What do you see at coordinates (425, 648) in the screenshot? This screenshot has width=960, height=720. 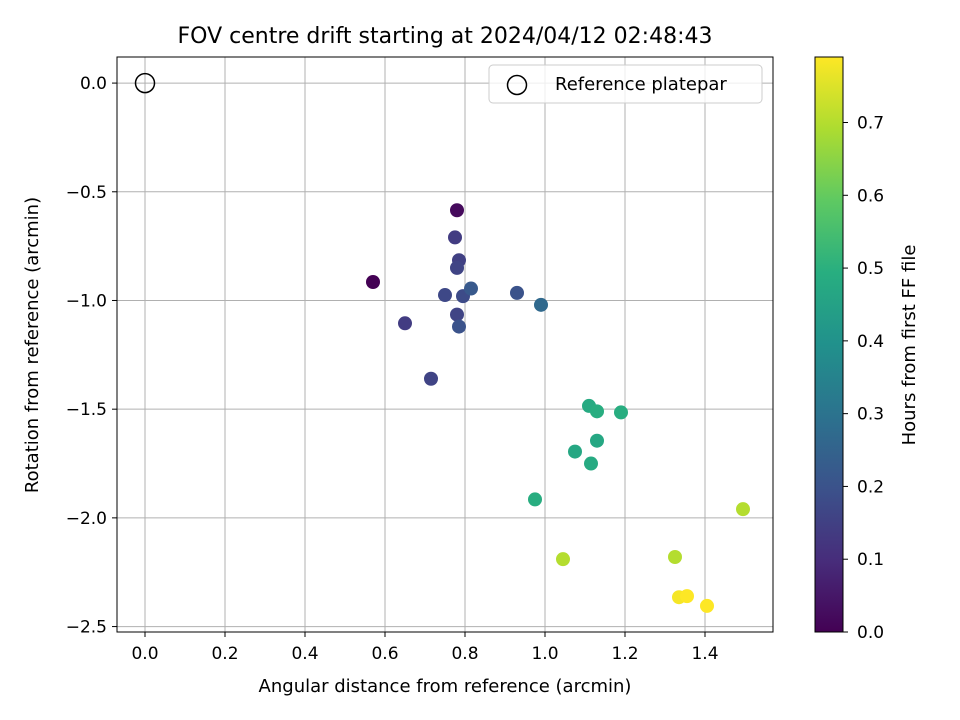 I see `x-axis-ticks: 0.0 0.2 0.4 0.6 0.8 1.0 1.2 1.4` at bounding box center [425, 648].